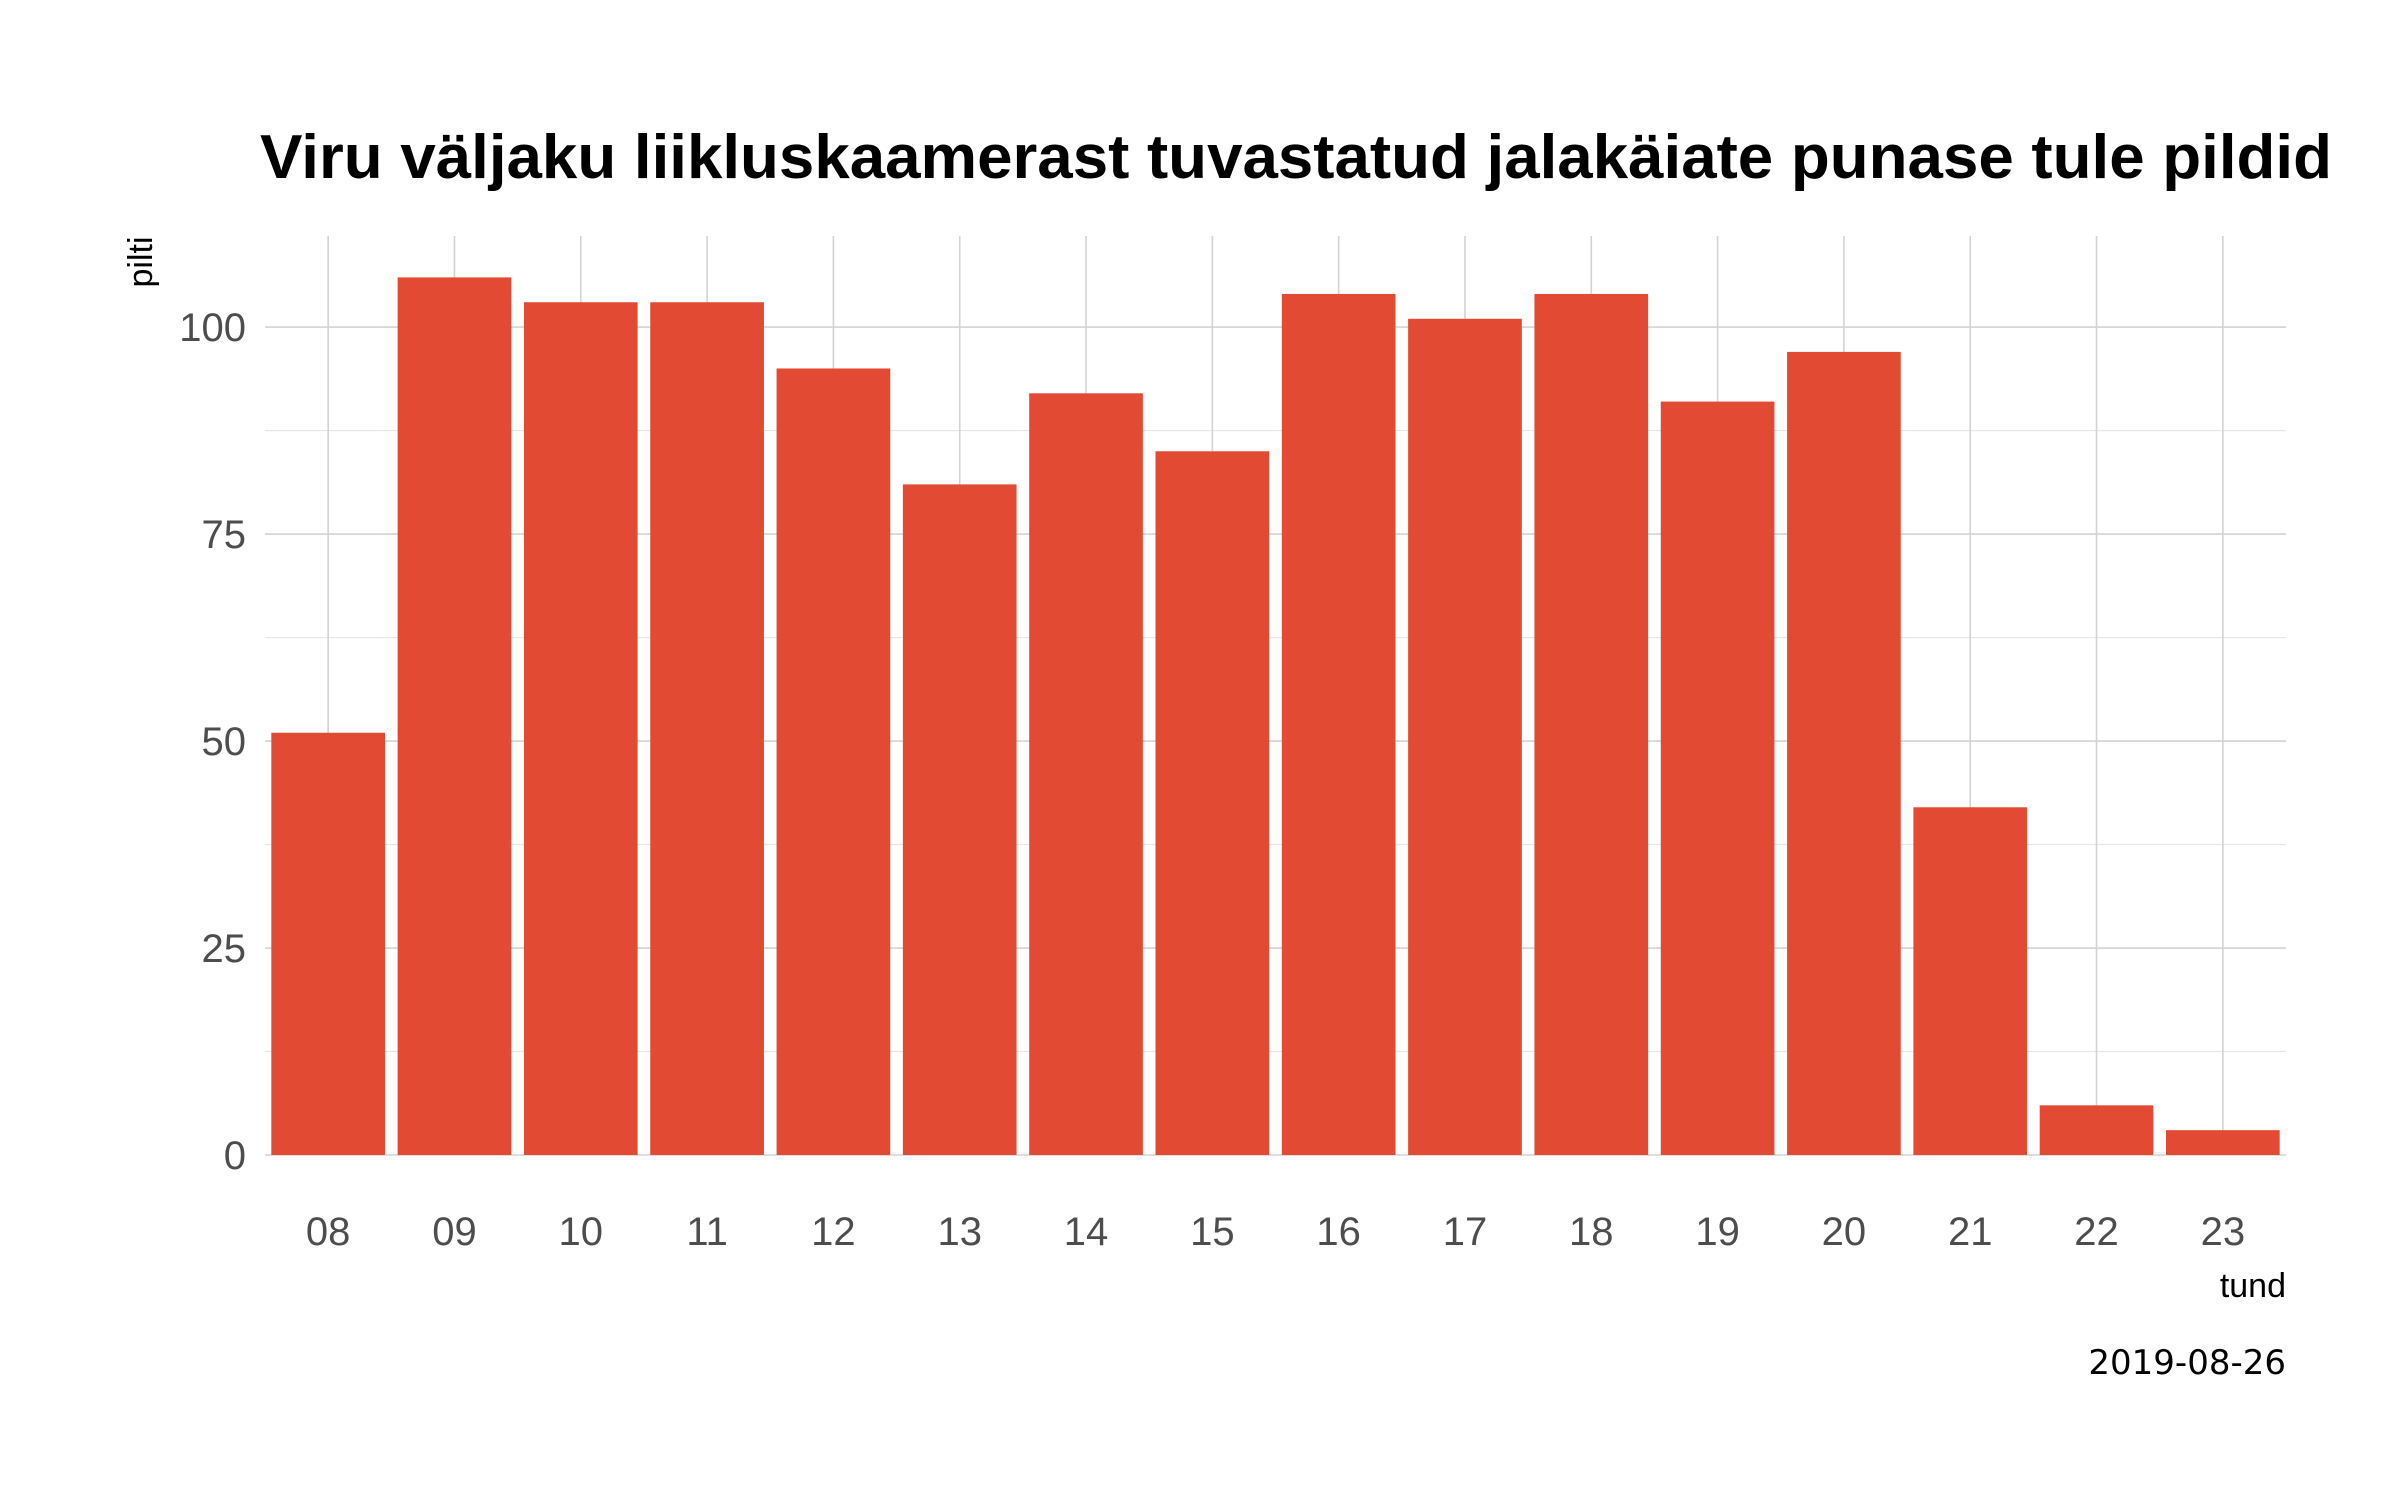  What do you see at coordinates (224, 742) in the screenshot?
I see `y-tick-label: 50` at bounding box center [224, 742].